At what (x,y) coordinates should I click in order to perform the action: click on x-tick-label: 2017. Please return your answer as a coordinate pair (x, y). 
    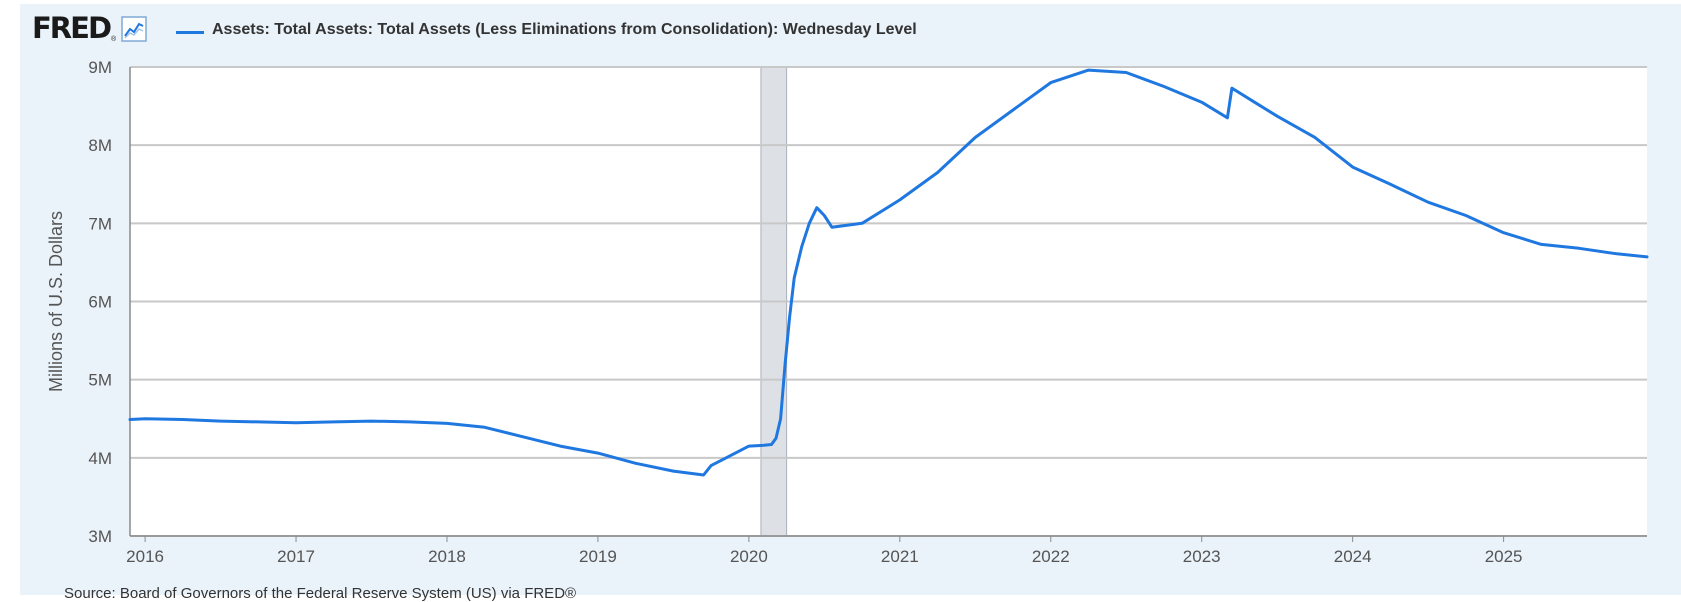
    Looking at the image, I should click on (296, 556).